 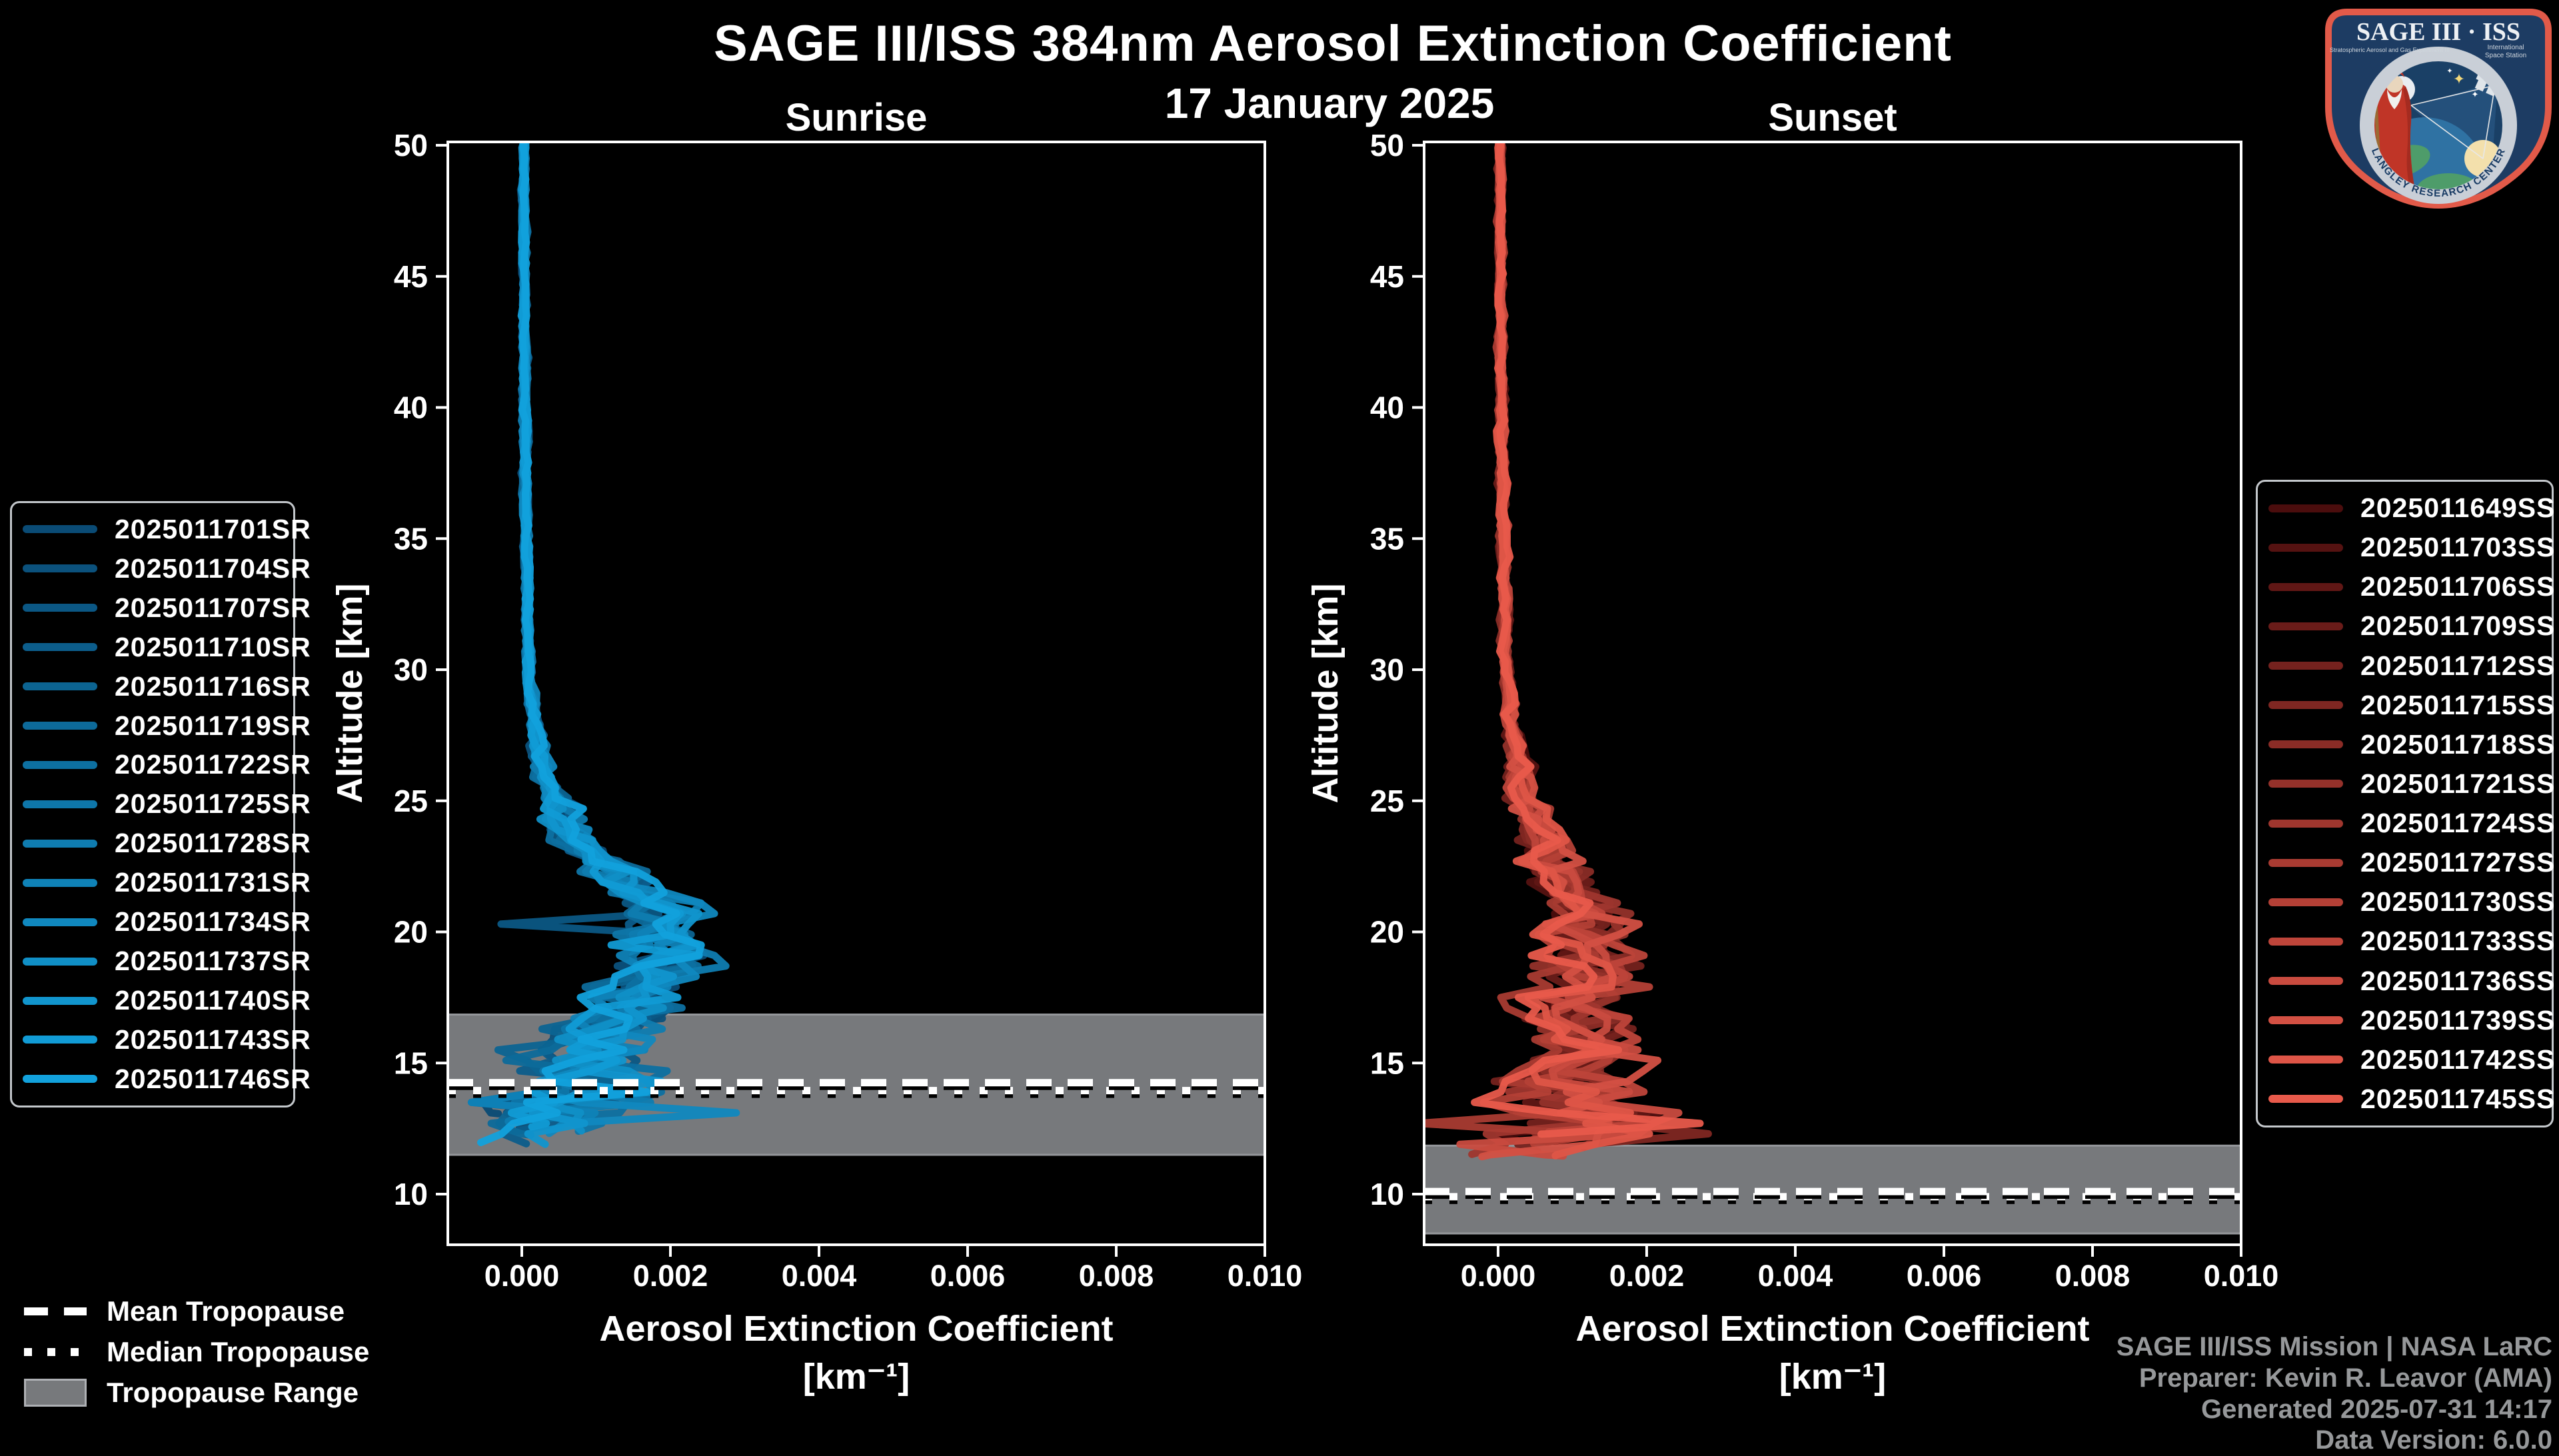 I want to click on legend-entry: 2025011737SR, so click(x=167, y=961).